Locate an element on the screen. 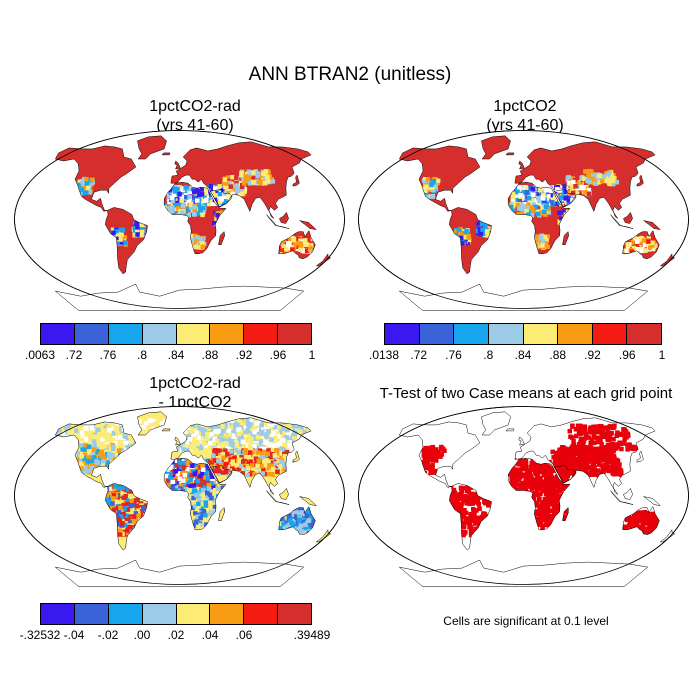 This screenshot has width=700, height=700. colorbar2-label: .76 is located at coordinates (453, 355).